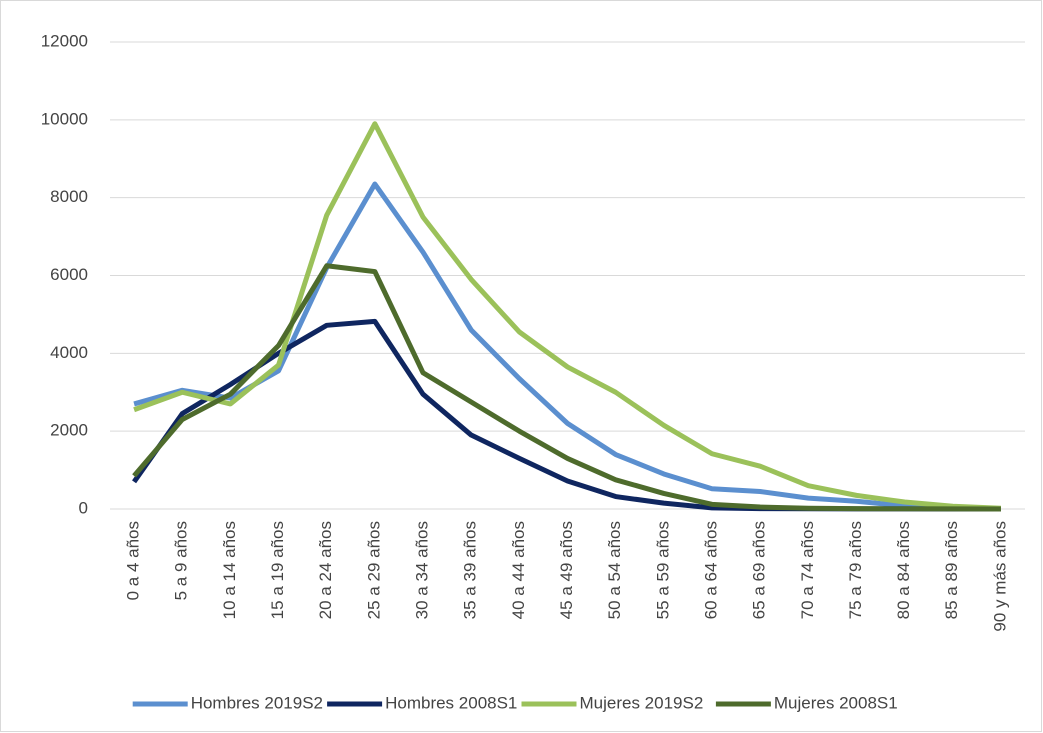  I want to click on x-tick-label: 70 a 74 años, so click(807, 570).